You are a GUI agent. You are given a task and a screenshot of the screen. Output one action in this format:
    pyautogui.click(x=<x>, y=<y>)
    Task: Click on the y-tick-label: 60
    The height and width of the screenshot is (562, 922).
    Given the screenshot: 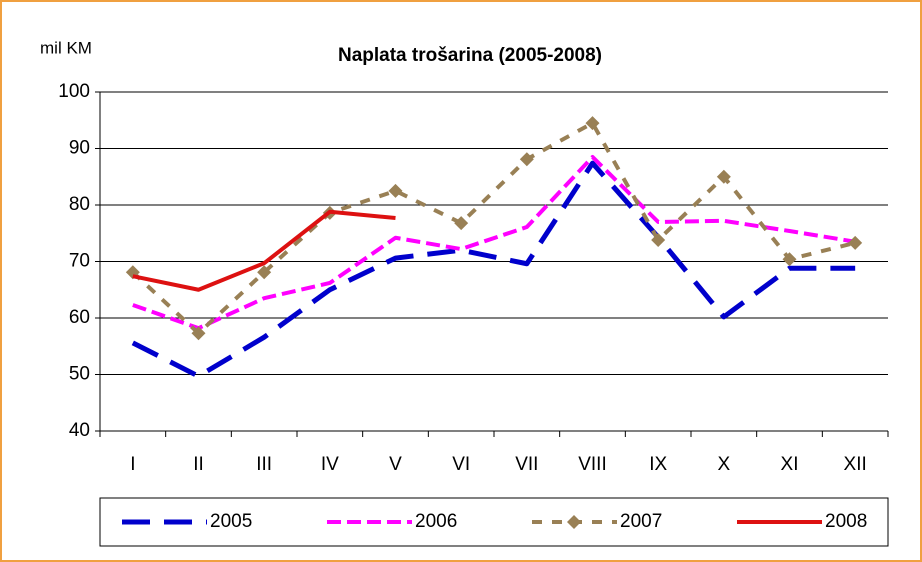 What is the action you would take?
    pyautogui.click(x=79, y=317)
    